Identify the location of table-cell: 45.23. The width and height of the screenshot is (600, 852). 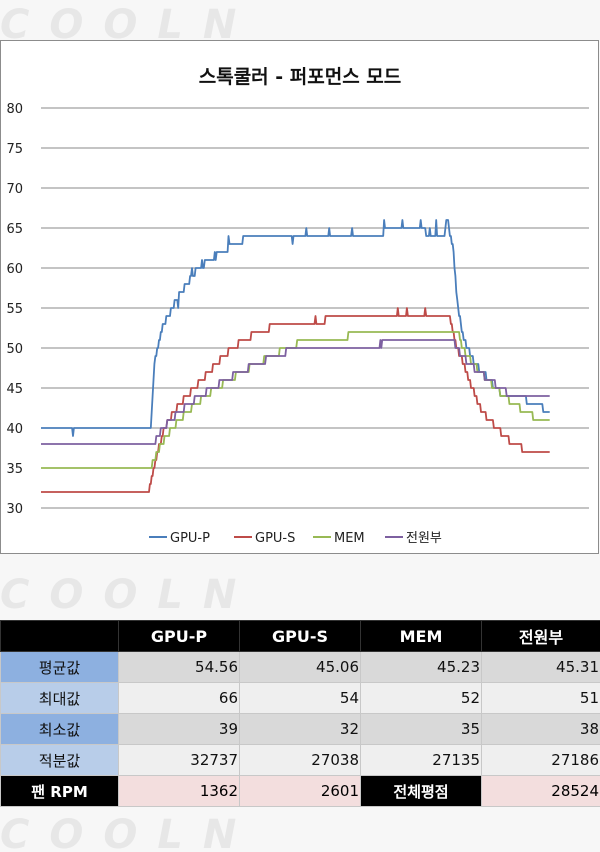
(421, 667).